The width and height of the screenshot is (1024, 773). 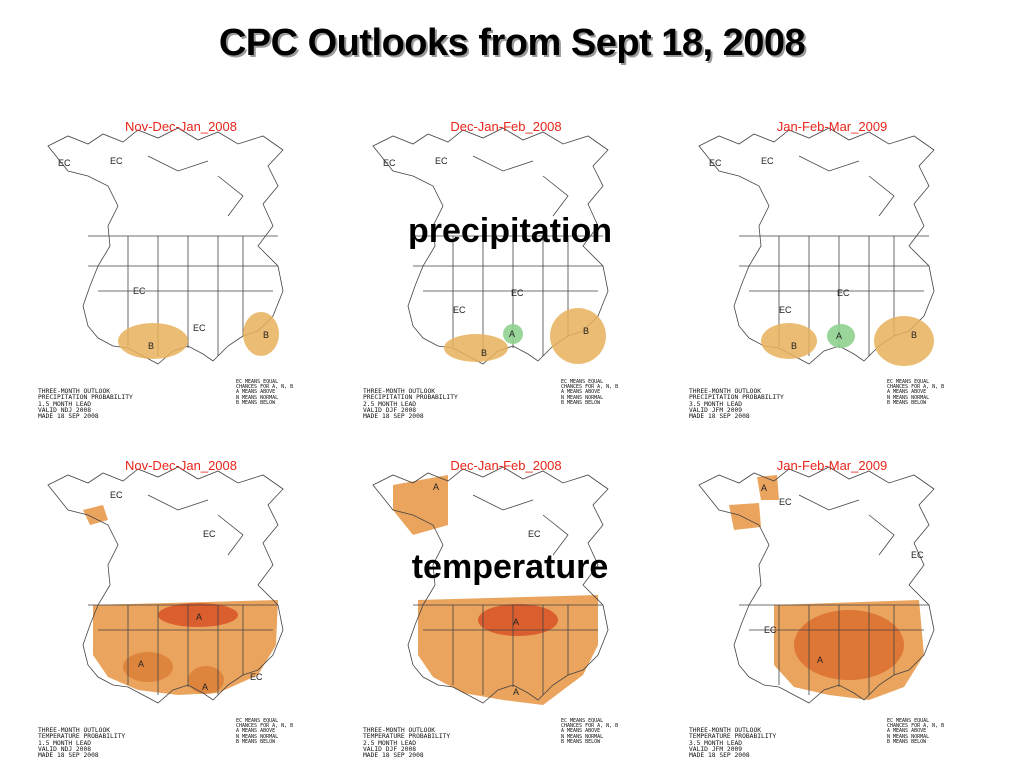 I want to click on map-svg: EC EC A A A EC, so click(x=165, y=585).